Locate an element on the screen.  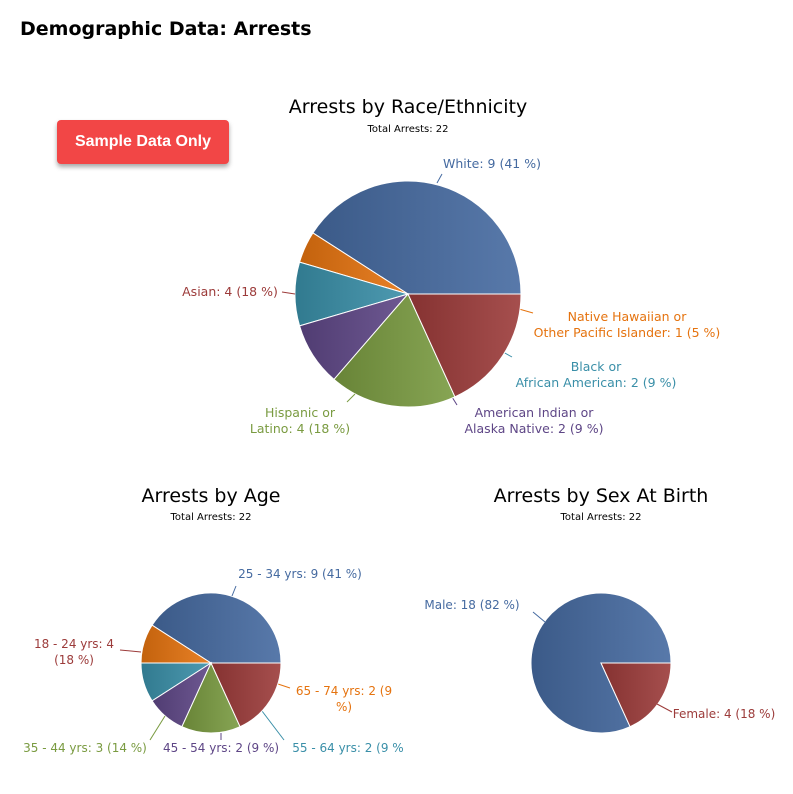
connector-line-asian is located at coordinates (288, 293).